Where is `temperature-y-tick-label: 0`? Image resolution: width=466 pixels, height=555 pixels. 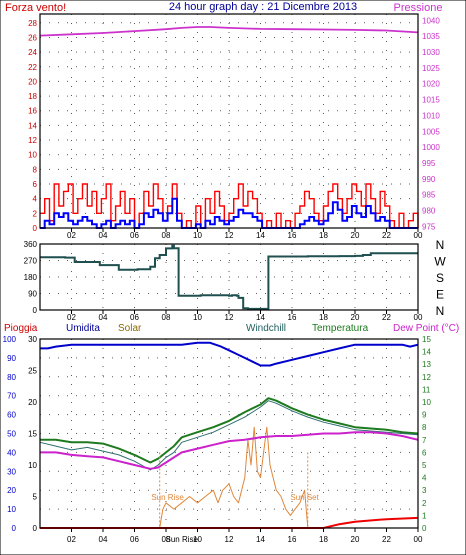
temperature-y-tick-label: 0 is located at coordinates (424, 528).